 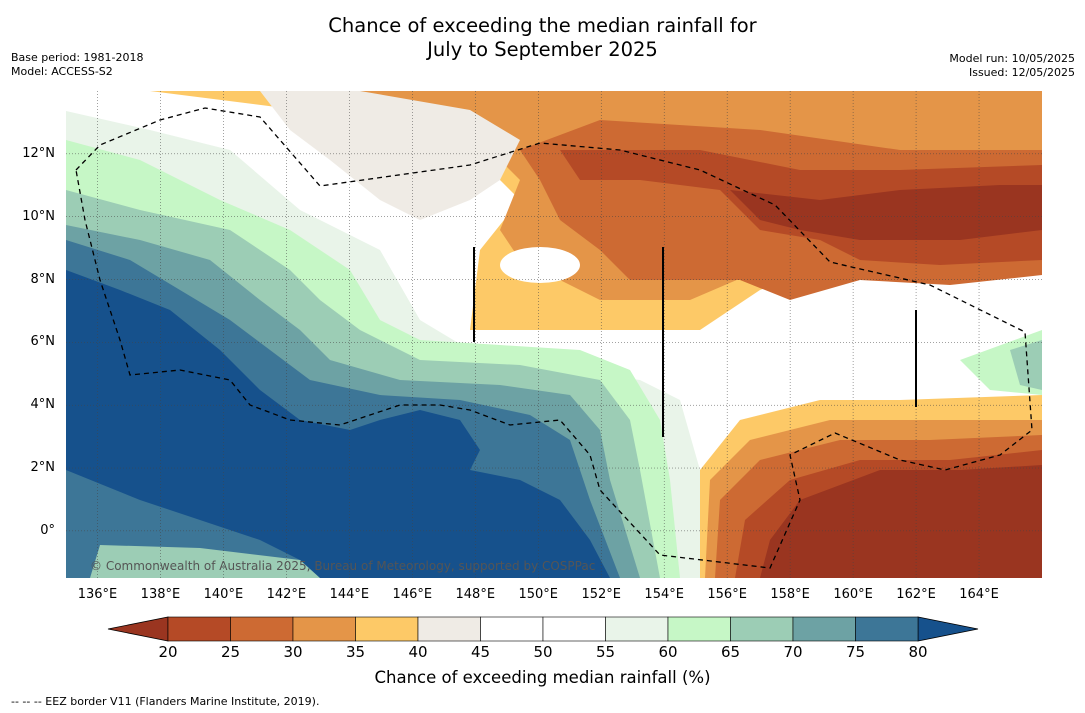 I want to click on longitude-label: 150°E, so click(x=538, y=594).